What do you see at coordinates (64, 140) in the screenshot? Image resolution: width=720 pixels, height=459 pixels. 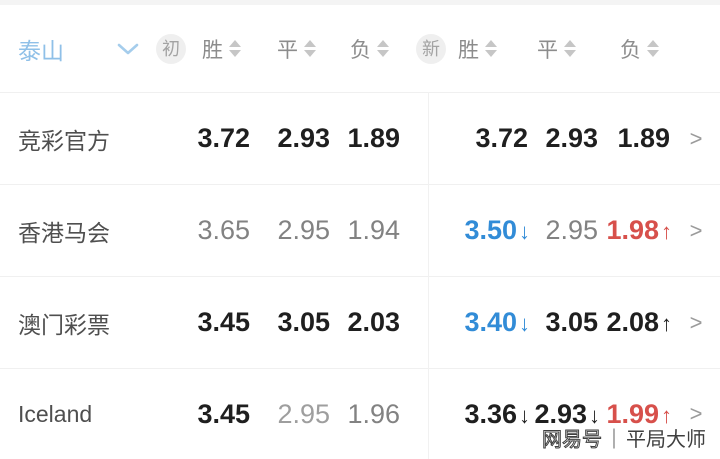 I see `bookmaker-name: 竞彩官方` at bounding box center [64, 140].